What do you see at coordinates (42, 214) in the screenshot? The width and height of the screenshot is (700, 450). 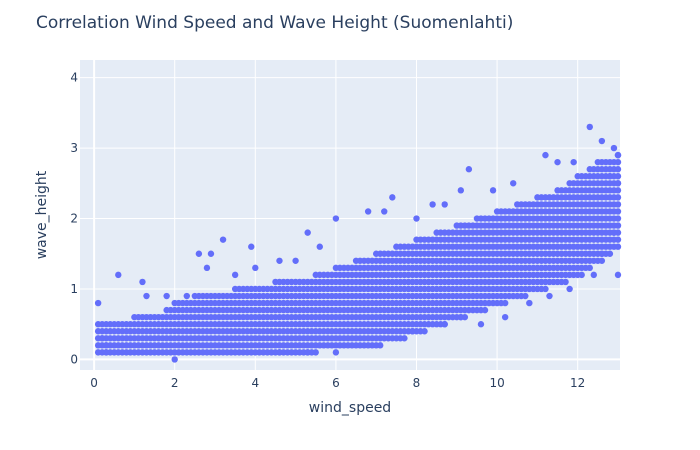 I see `y-axis-title: wave_height` at bounding box center [42, 214].